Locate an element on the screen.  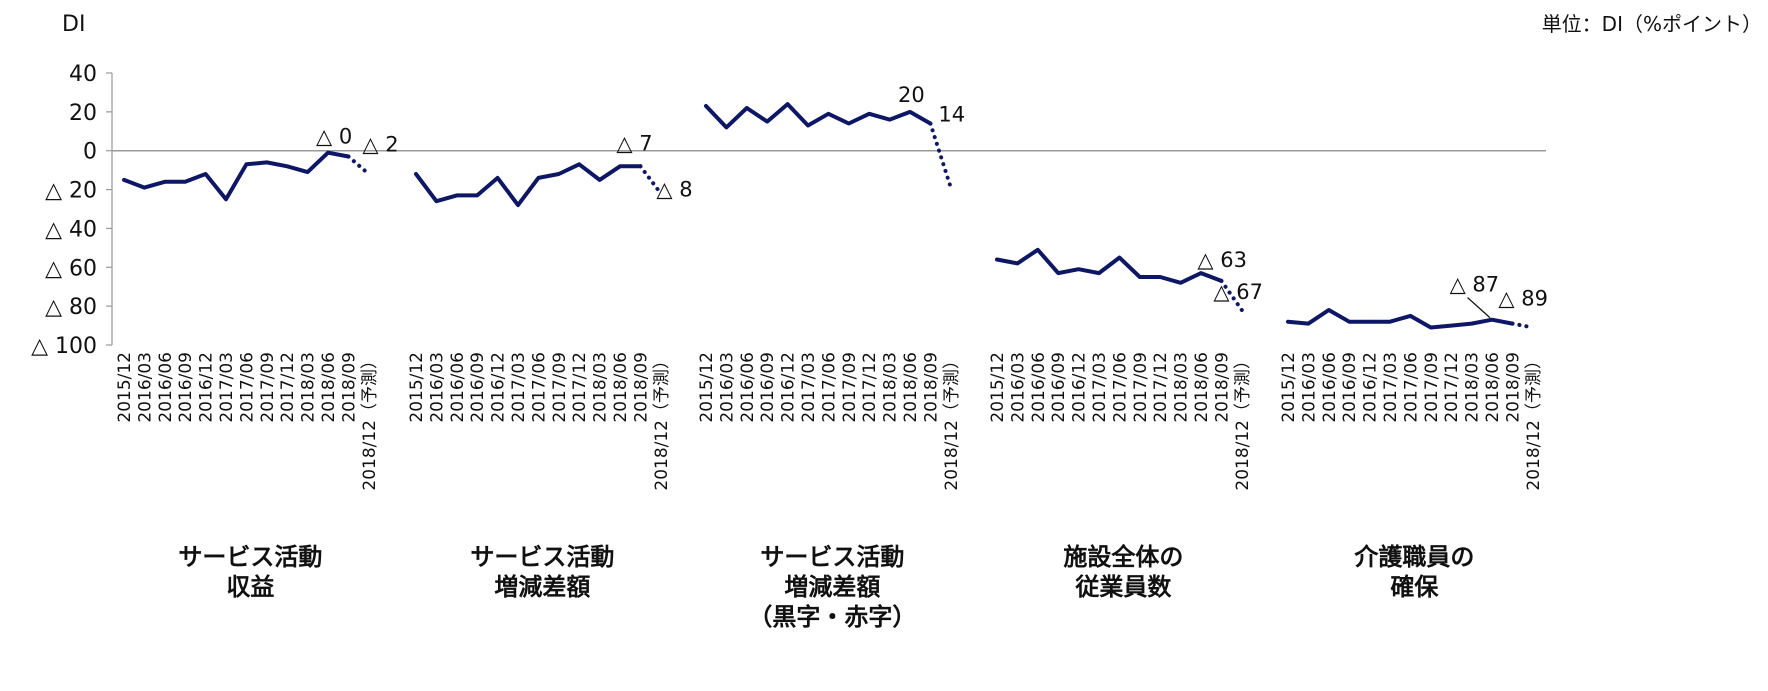
data-label: △ 67 is located at coordinates (1238, 292).